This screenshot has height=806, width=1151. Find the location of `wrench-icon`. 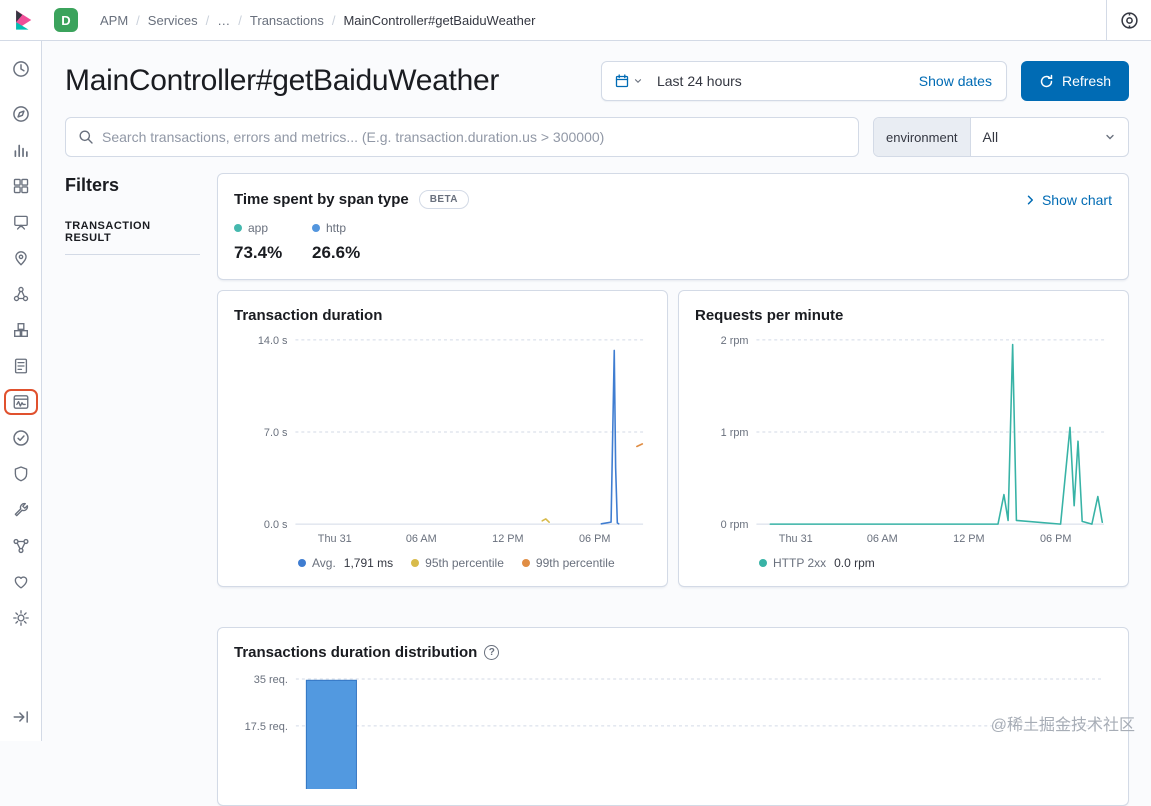

wrench-icon is located at coordinates (21, 509).